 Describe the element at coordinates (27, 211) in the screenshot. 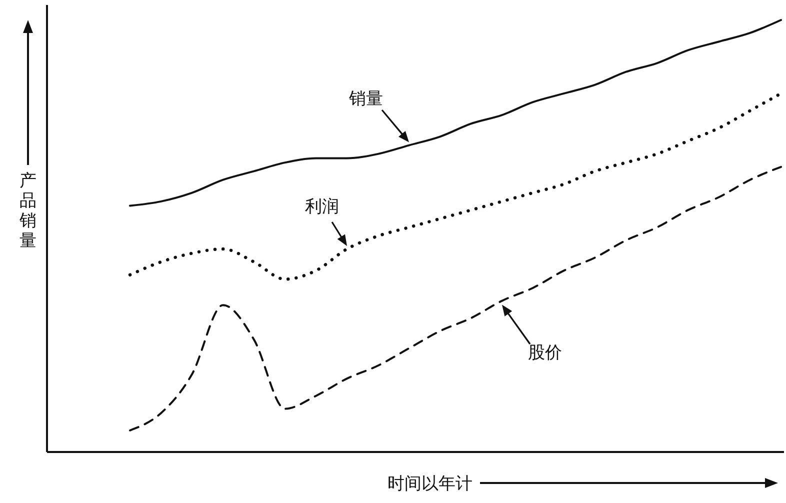

I see `y-axis-title: 产品销量` at that location.